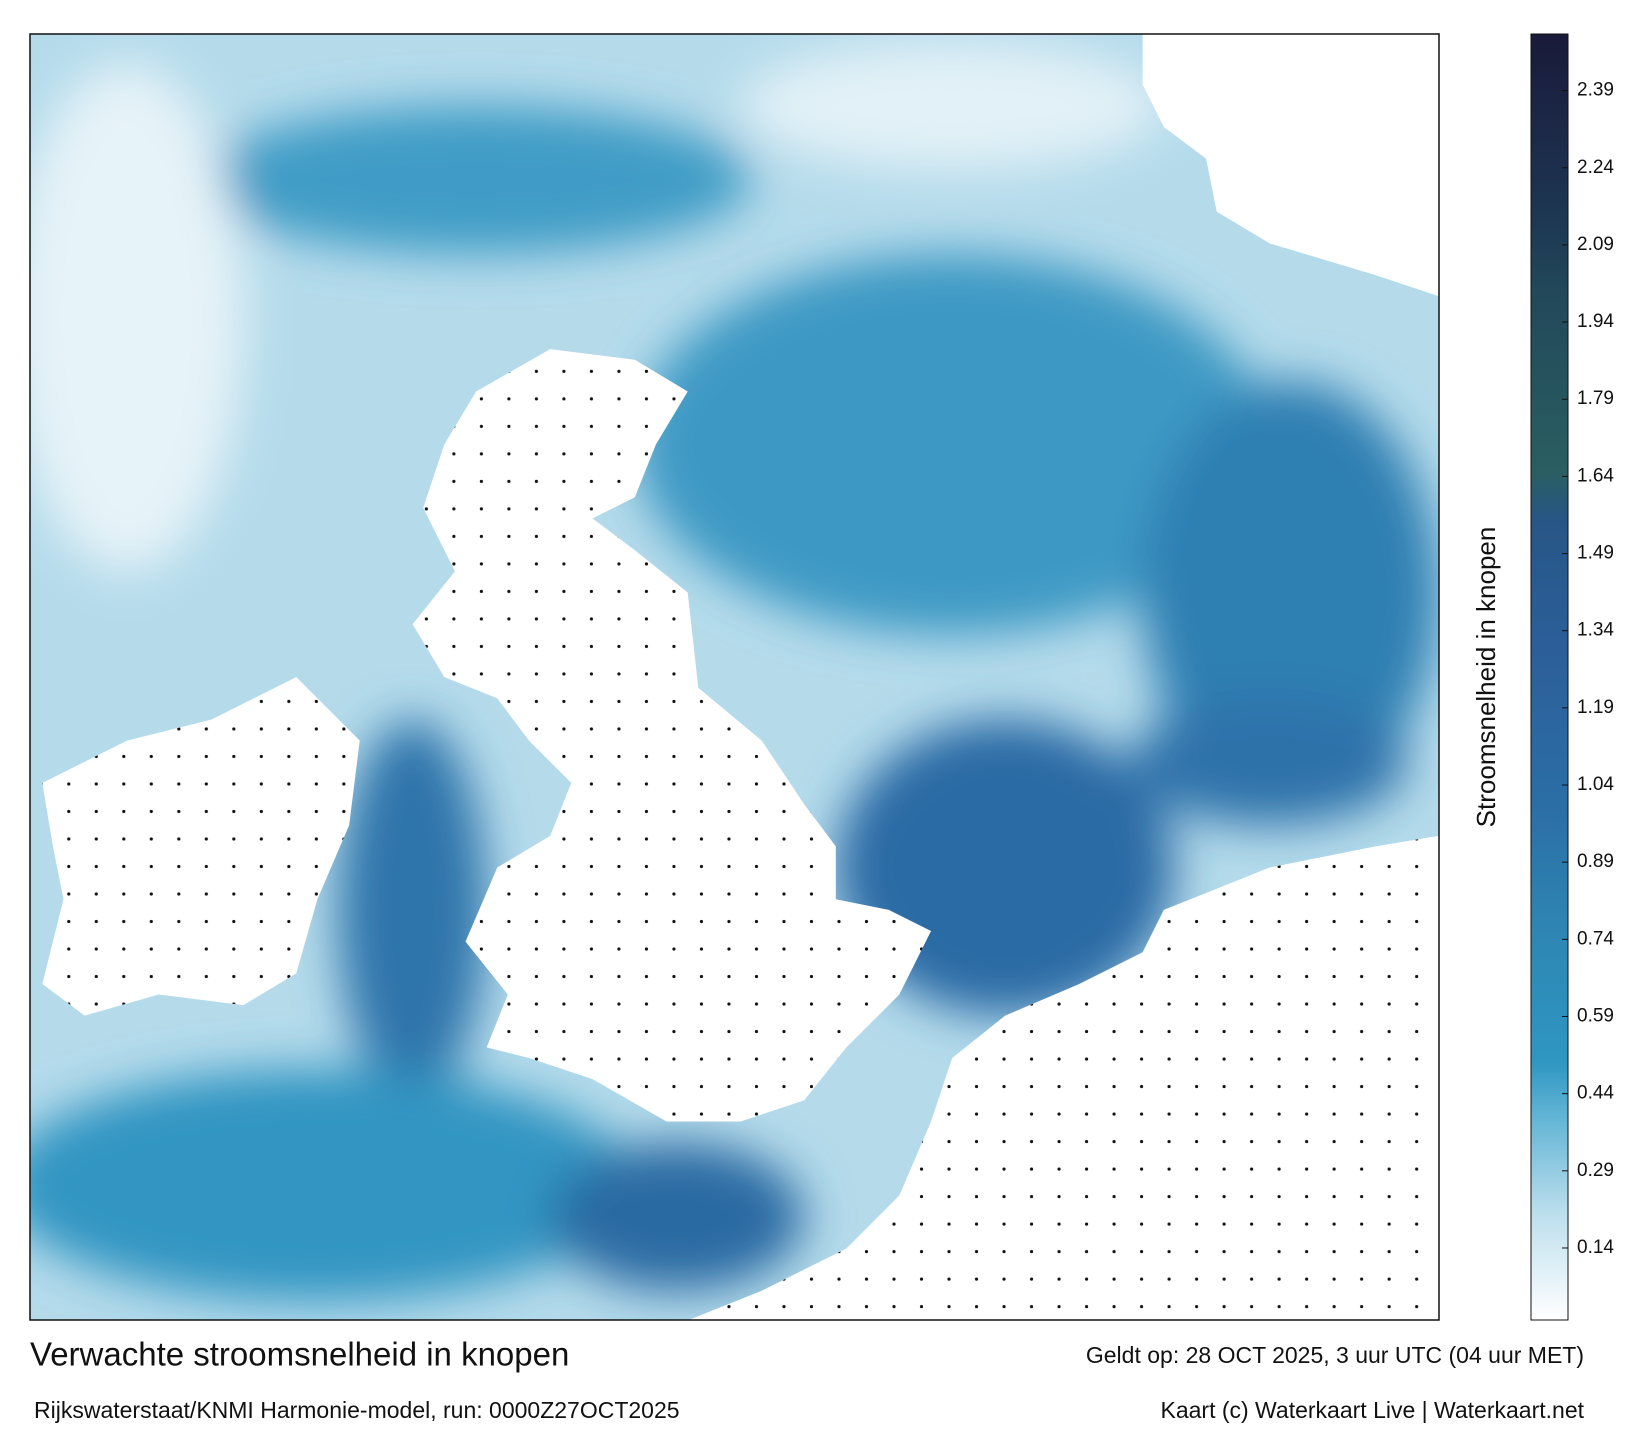 The width and height of the screenshot is (1650, 1455). Describe the element at coordinates (1595, 167) in the screenshot. I see `colorbar-tick-label: 2.24` at that location.